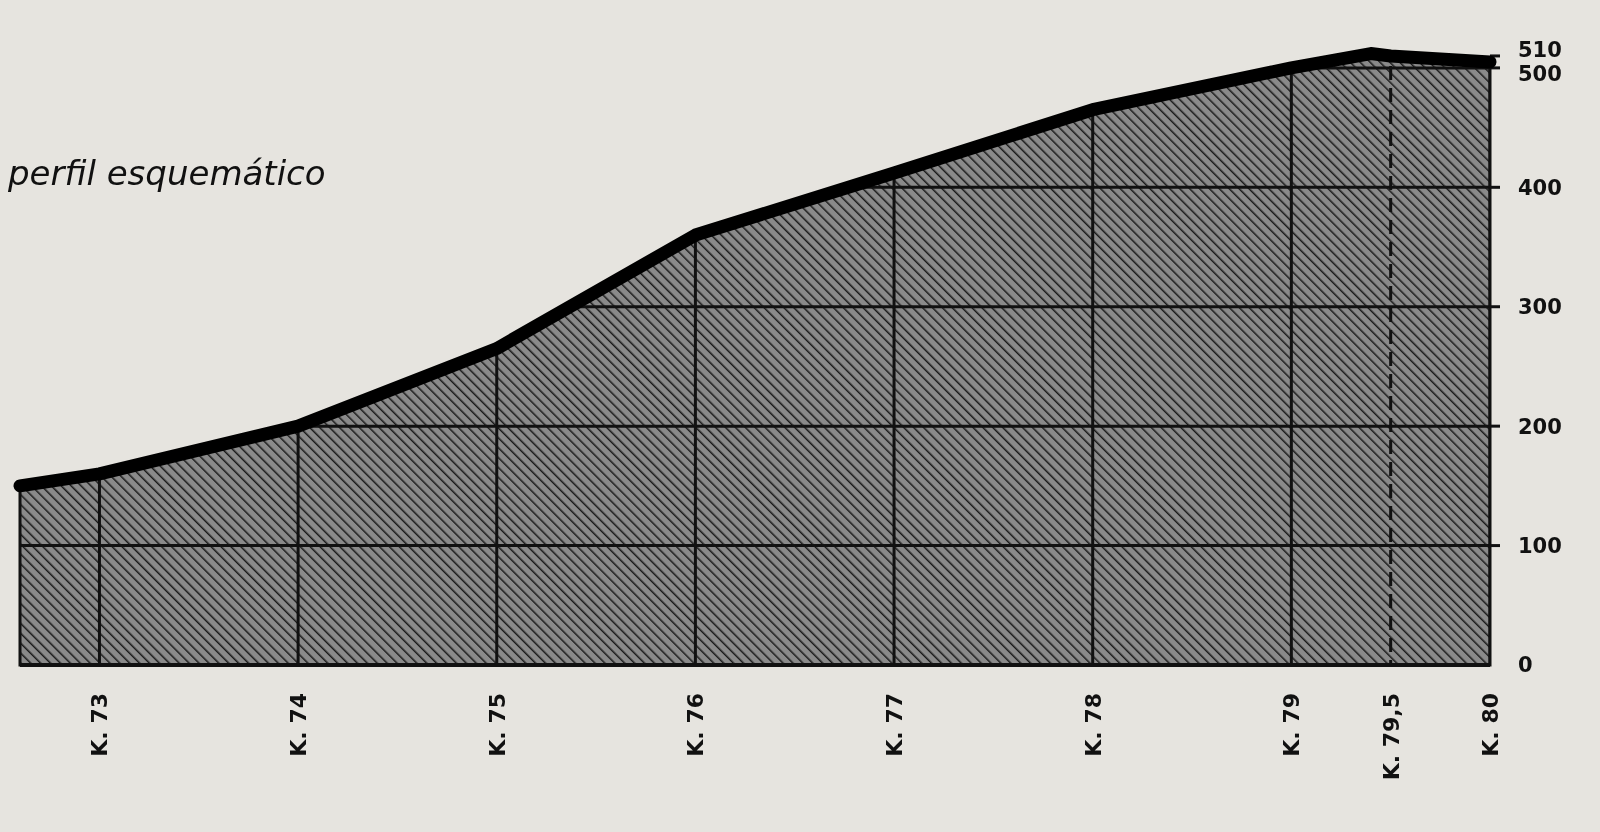 This screenshot has width=1600, height=832. I want to click on x-tick-label: K. 79, so click(1292, 725).